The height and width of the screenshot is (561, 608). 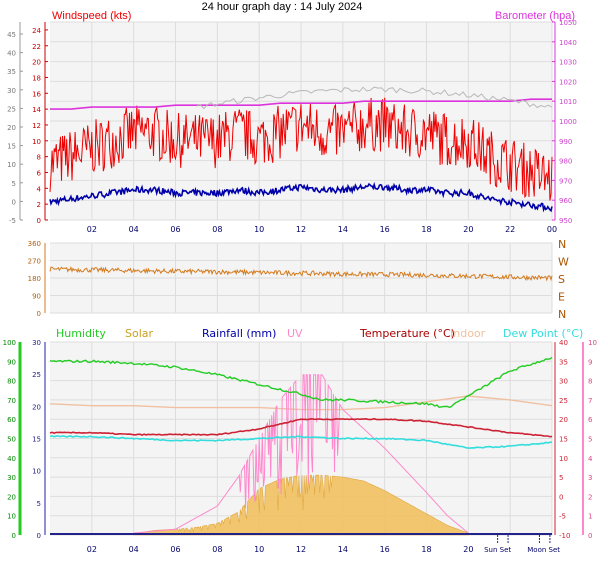 What do you see at coordinates (11, 91) in the screenshot?
I see `tick-label-outer: 30` at bounding box center [11, 91].